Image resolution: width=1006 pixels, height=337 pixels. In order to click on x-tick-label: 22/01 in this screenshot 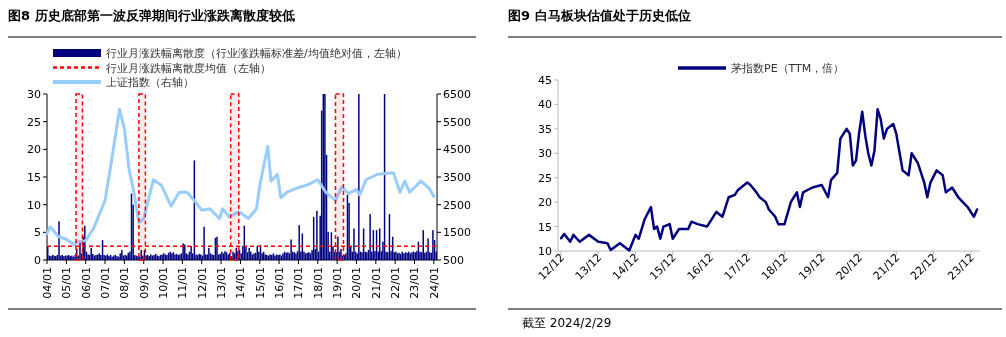, I will do `click(396, 283)`.